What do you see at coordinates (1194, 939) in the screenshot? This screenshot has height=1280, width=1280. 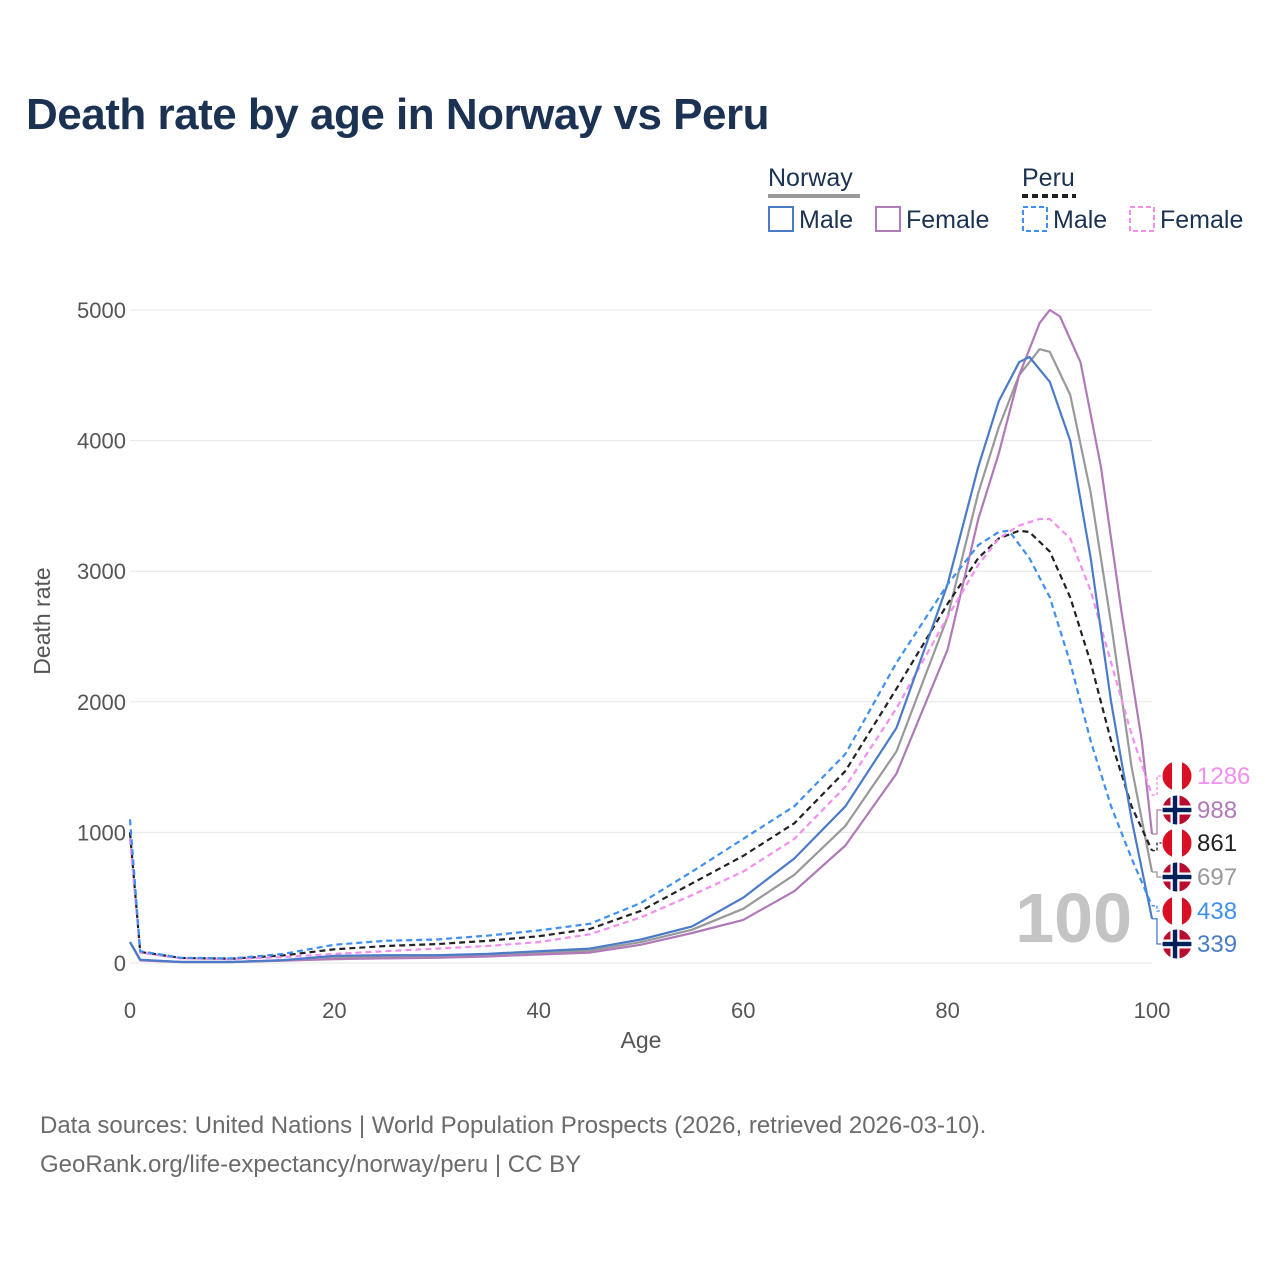 I see `end-label-norway-male: 339` at bounding box center [1194, 939].